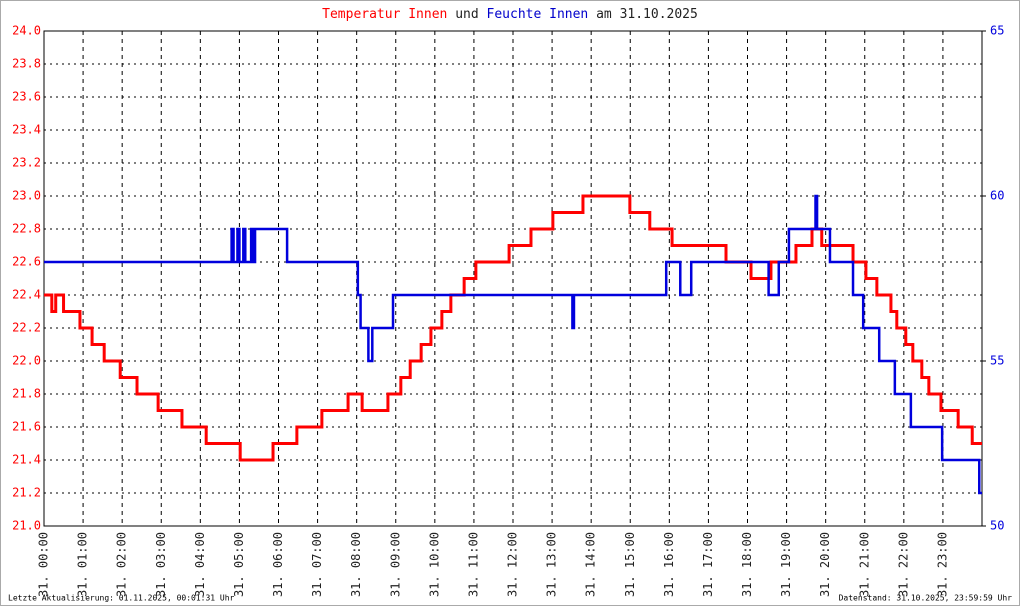 This screenshot has width=1020, height=606. Describe the element at coordinates (26, 262) in the screenshot. I see `y-tick-label: 22.6` at that location.